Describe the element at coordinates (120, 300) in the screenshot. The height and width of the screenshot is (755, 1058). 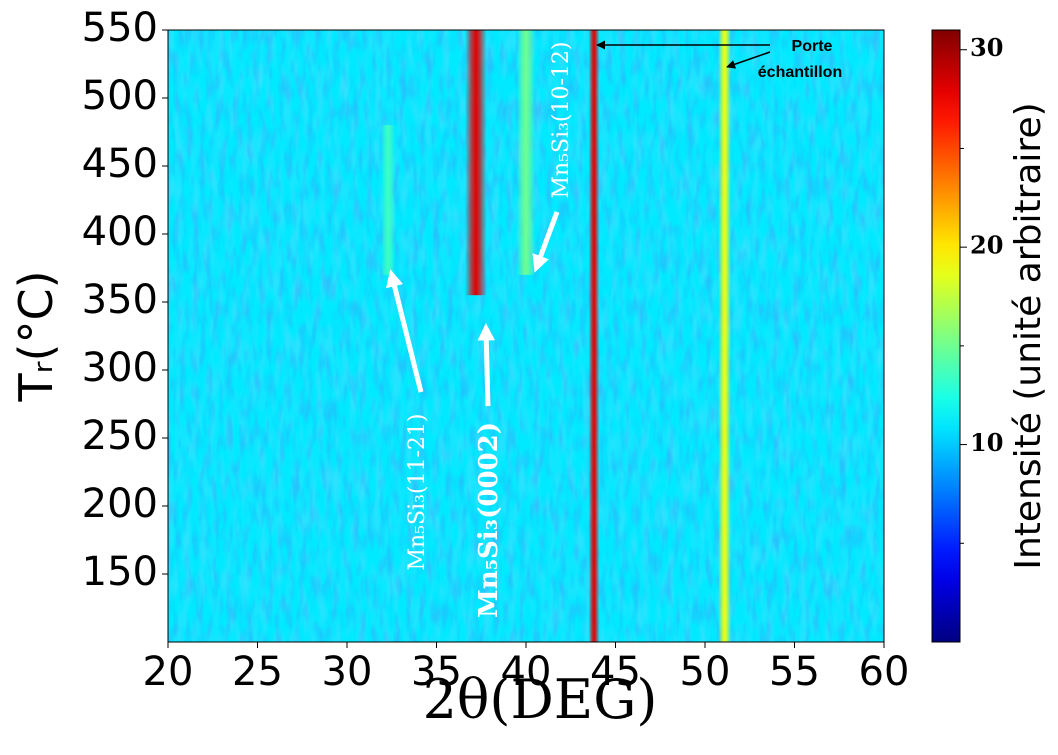
I see `y-tick-label: 350` at that location.